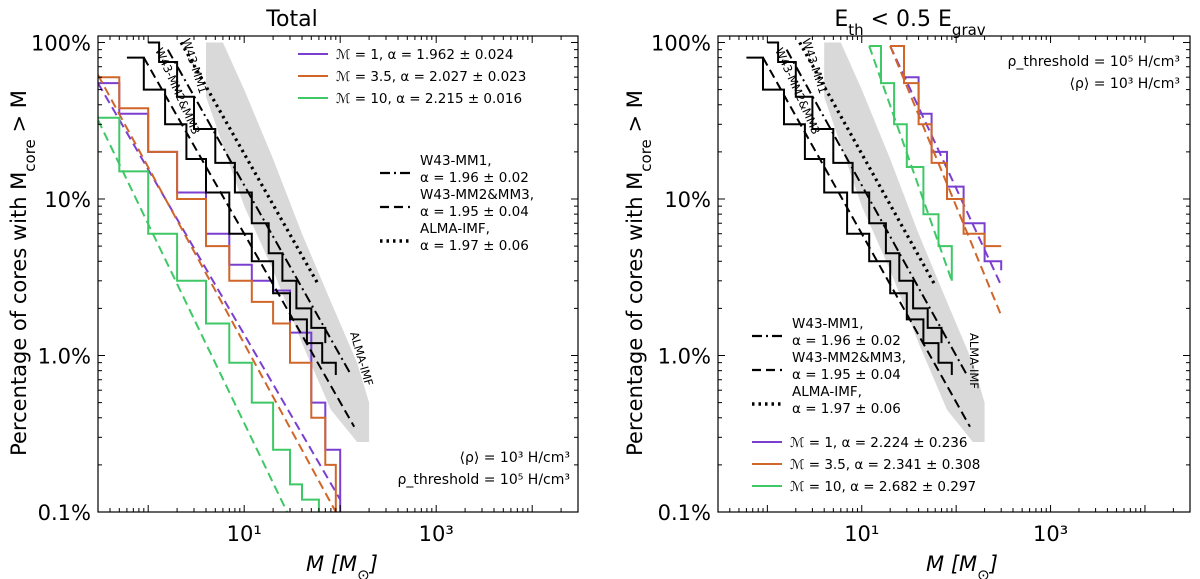 Image resolution: width=1200 pixels, height=579 pixels. What do you see at coordinates (431, 77) in the screenshot?
I see `legend-label: ℳ = 3.5, α = 2.027 ± 0.023` at bounding box center [431, 77].